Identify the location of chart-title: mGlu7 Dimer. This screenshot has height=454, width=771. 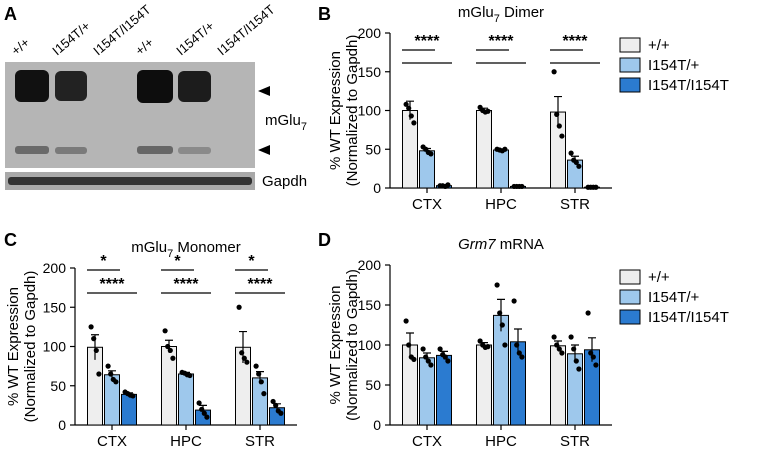
(501, 14).